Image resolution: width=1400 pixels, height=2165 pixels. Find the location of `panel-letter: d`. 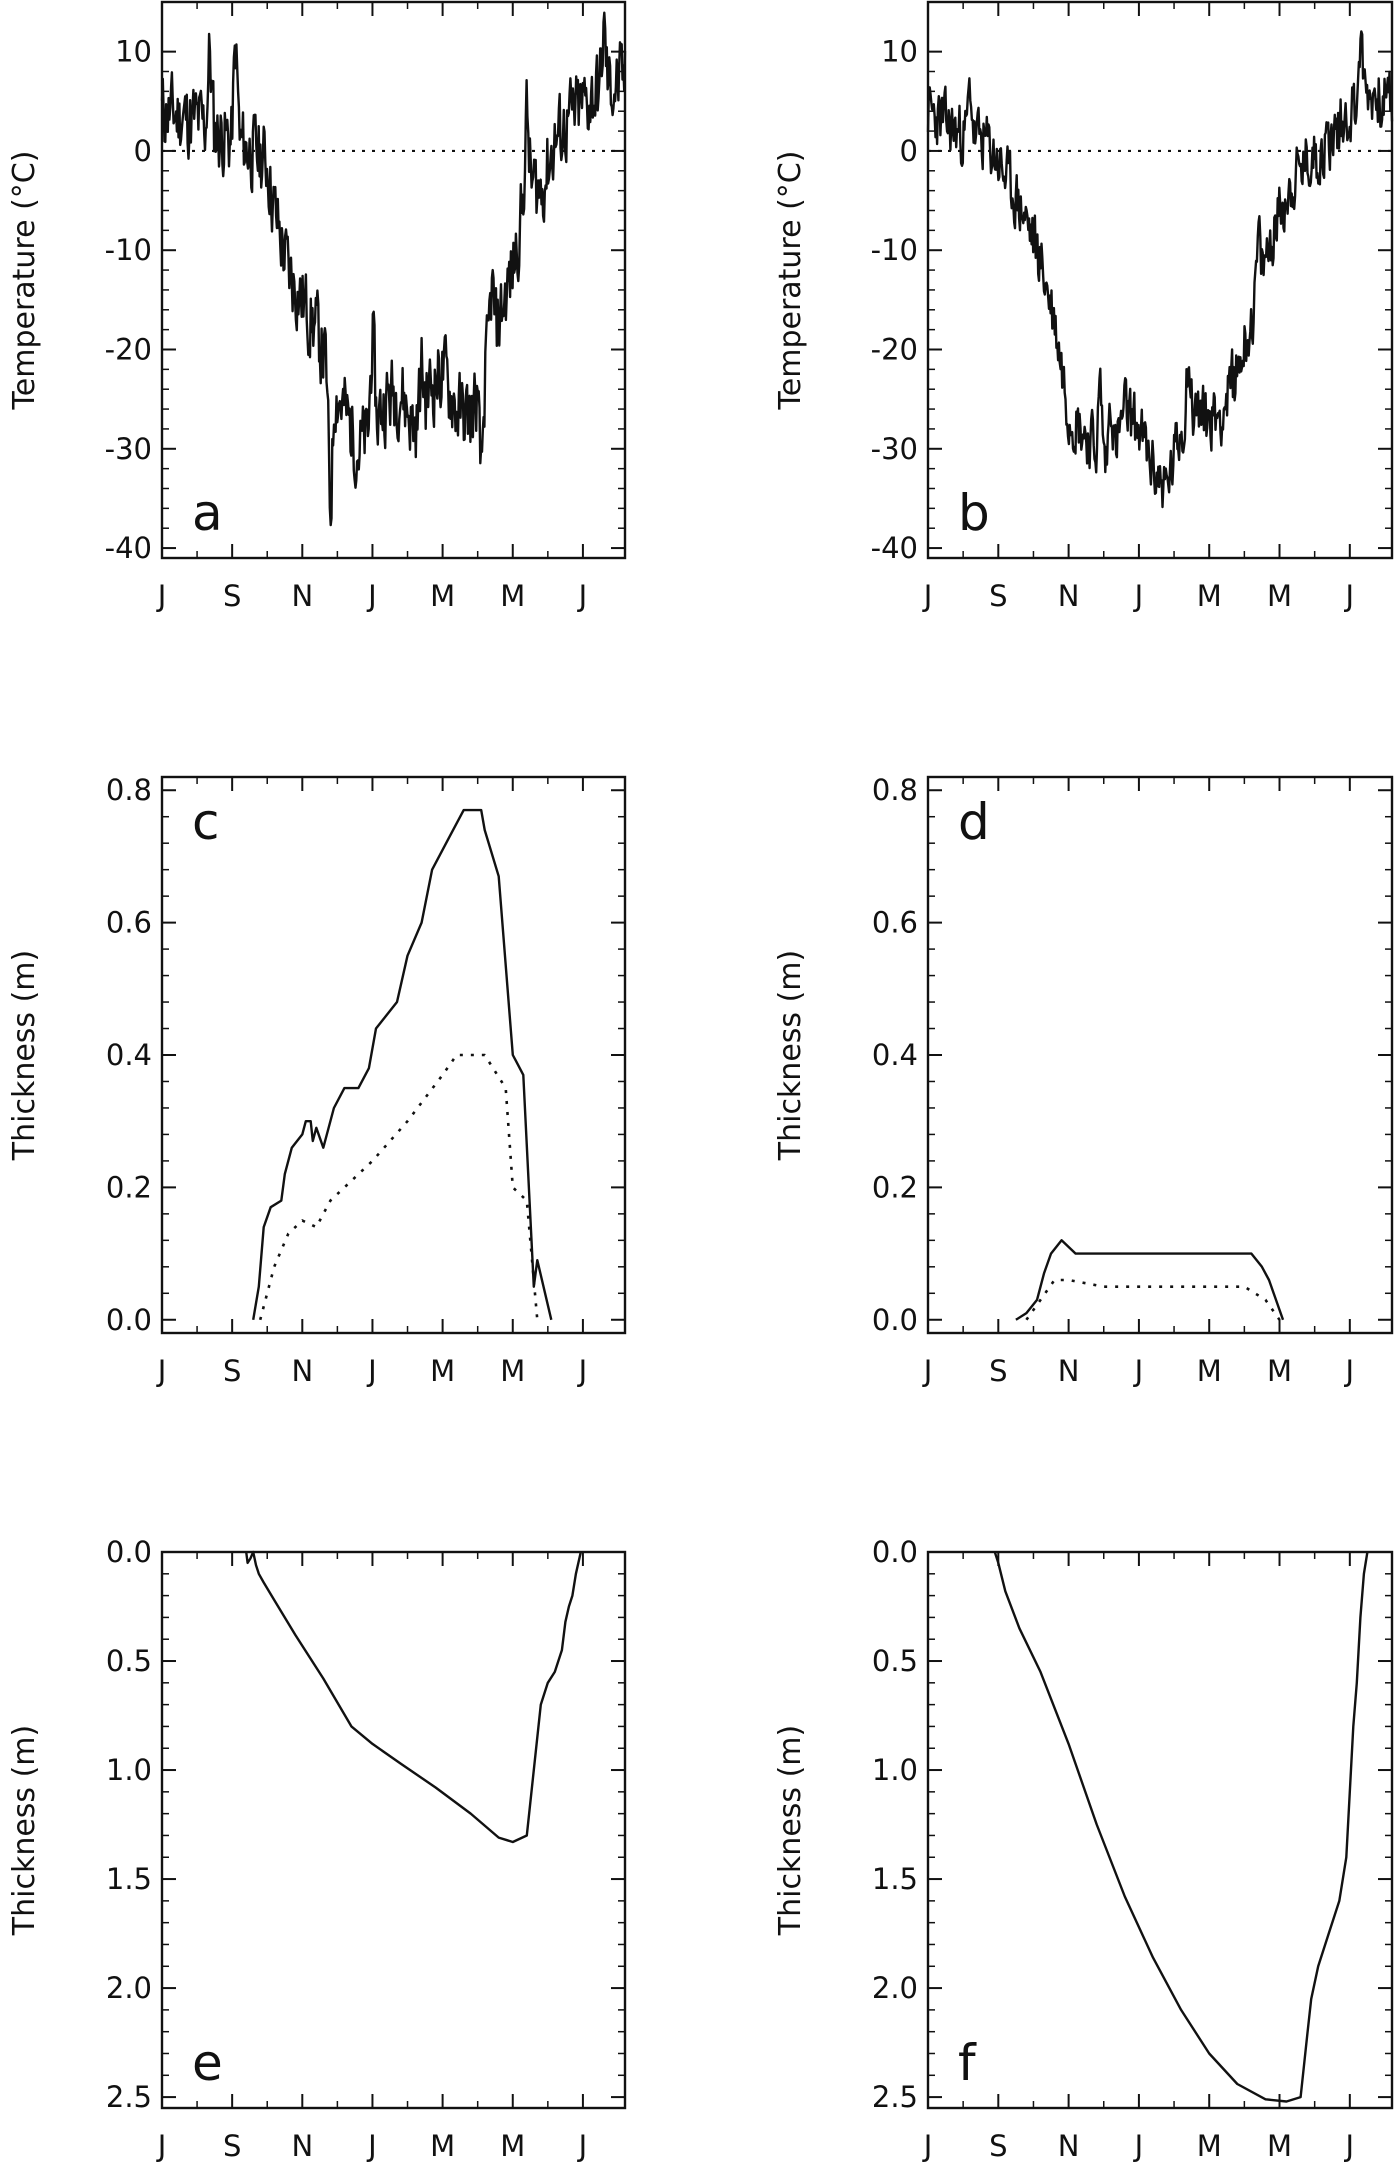

panel-letter: d is located at coordinates (974, 822).